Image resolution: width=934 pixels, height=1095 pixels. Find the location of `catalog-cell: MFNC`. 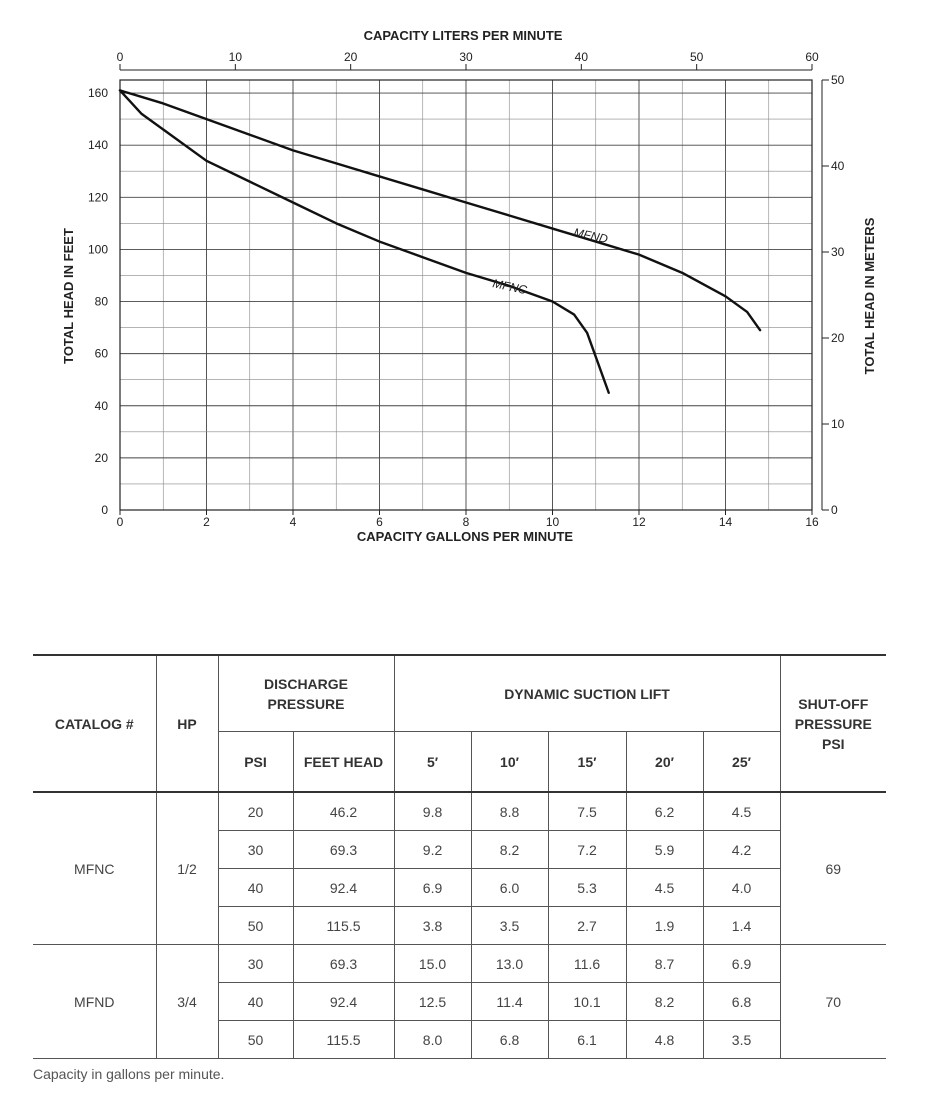

catalog-cell: MFNC is located at coordinates (95, 868).